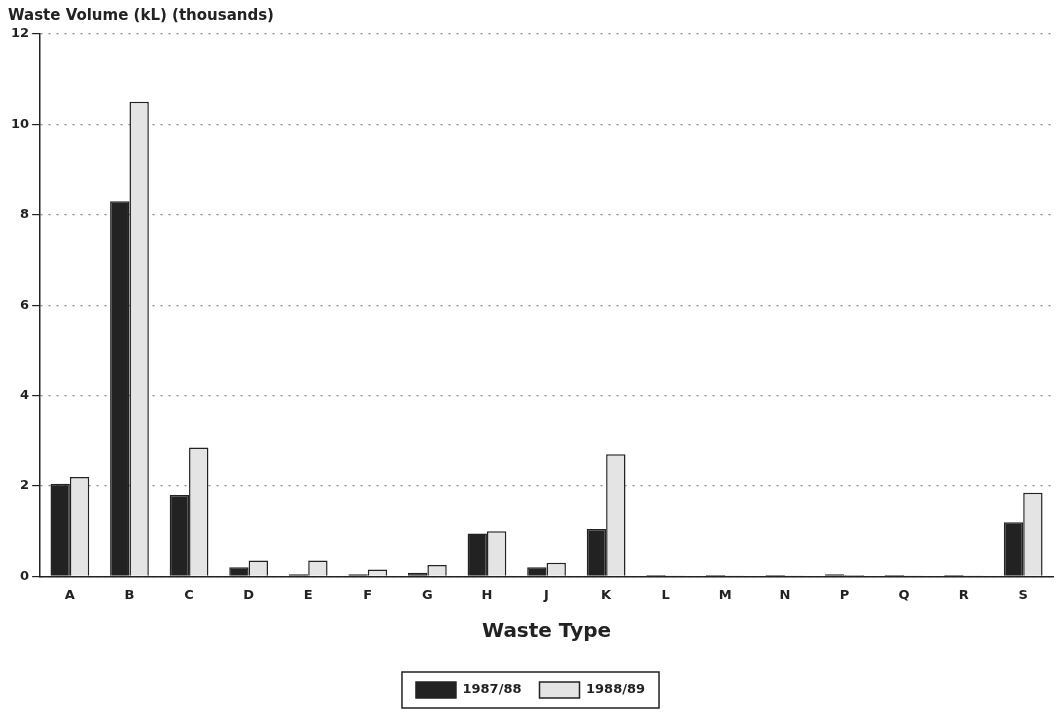  Describe the element at coordinates (20, 123) in the screenshot. I see `y-tick-label: 10` at that location.